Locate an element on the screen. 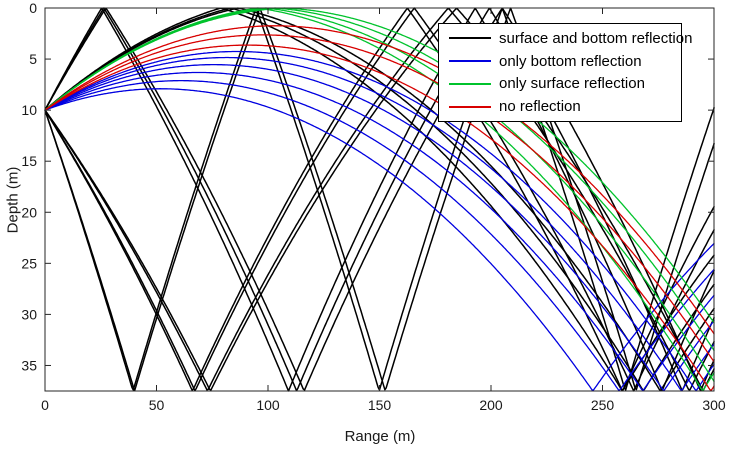 This screenshot has height=452, width=730. y-axis-label: Depth (m) is located at coordinates (13, 200).